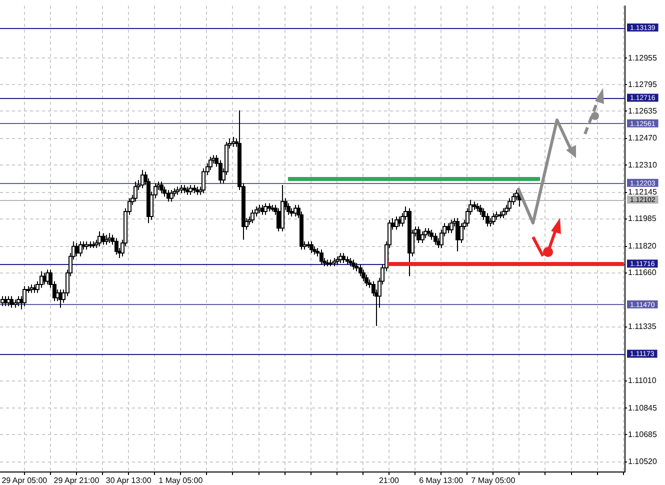 The width and height of the screenshot is (665, 485). What do you see at coordinates (441, 480) in the screenshot?
I see `x-tick-label: 6 May 13:00` at bounding box center [441, 480].